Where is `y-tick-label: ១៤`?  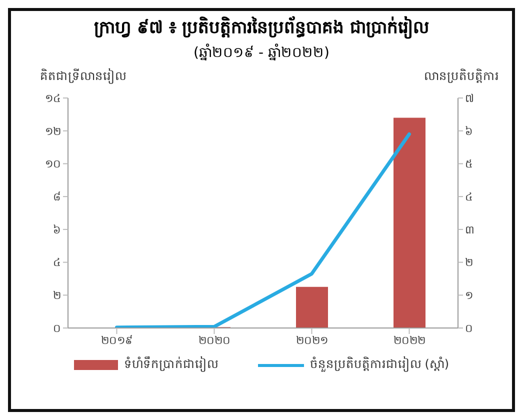
y-tick-label: ១៤ is located at coordinates (53, 98).